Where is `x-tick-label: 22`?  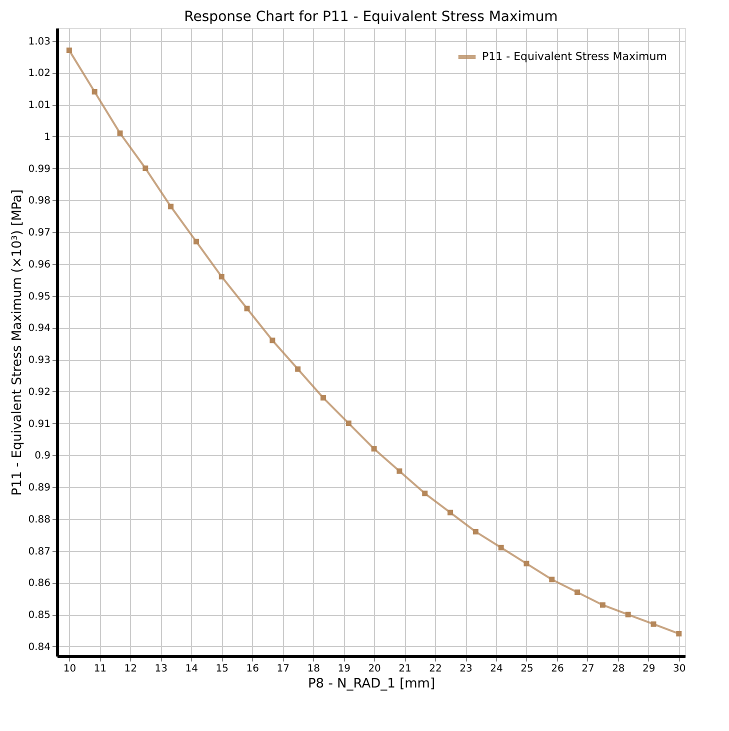
x-tick-label: 22 is located at coordinates (435, 669).